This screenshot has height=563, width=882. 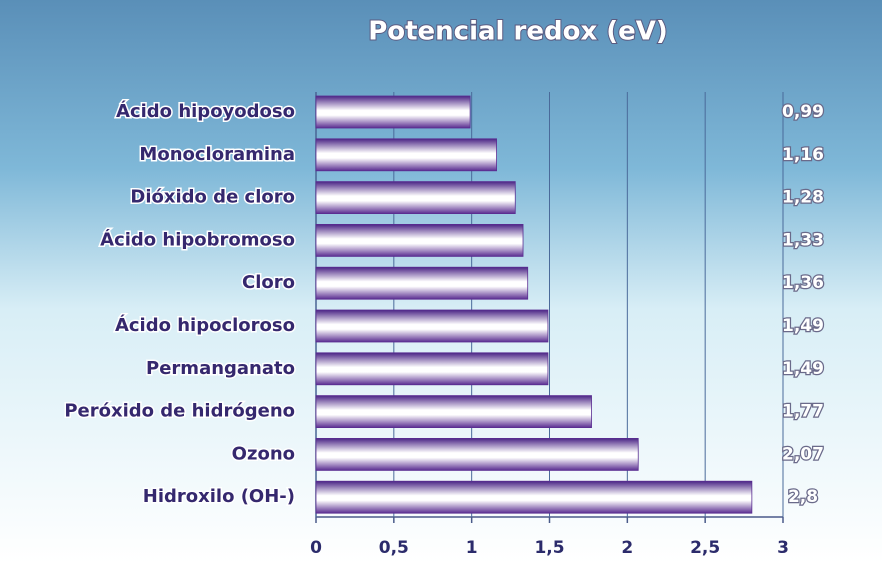 What do you see at coordinates (518, 32) in the screenshot?
I see `chart-title: Potencial redox (eV)` at bounding box center [518, 32].